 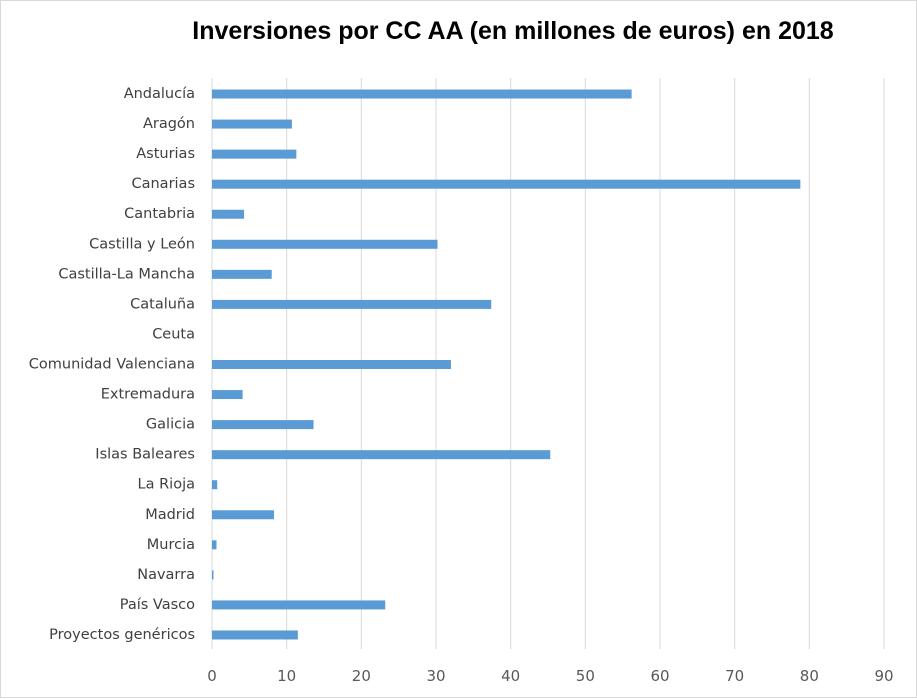 What do you see at coordinates (159, 214) in the screenshot?
I see `category-label: Cantabria` at bounding box center [159, 214].